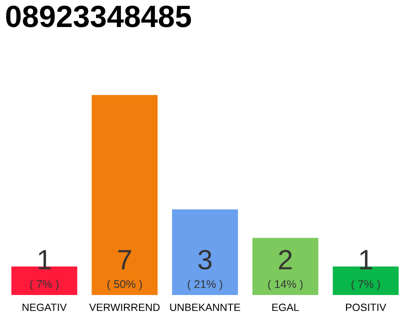 This screenshot has height=320, width=410. What do you see at coordinates (366, 308) in the screenshot?
I see `x-tick-label: POSITIV` at bounding box center [366, 308].